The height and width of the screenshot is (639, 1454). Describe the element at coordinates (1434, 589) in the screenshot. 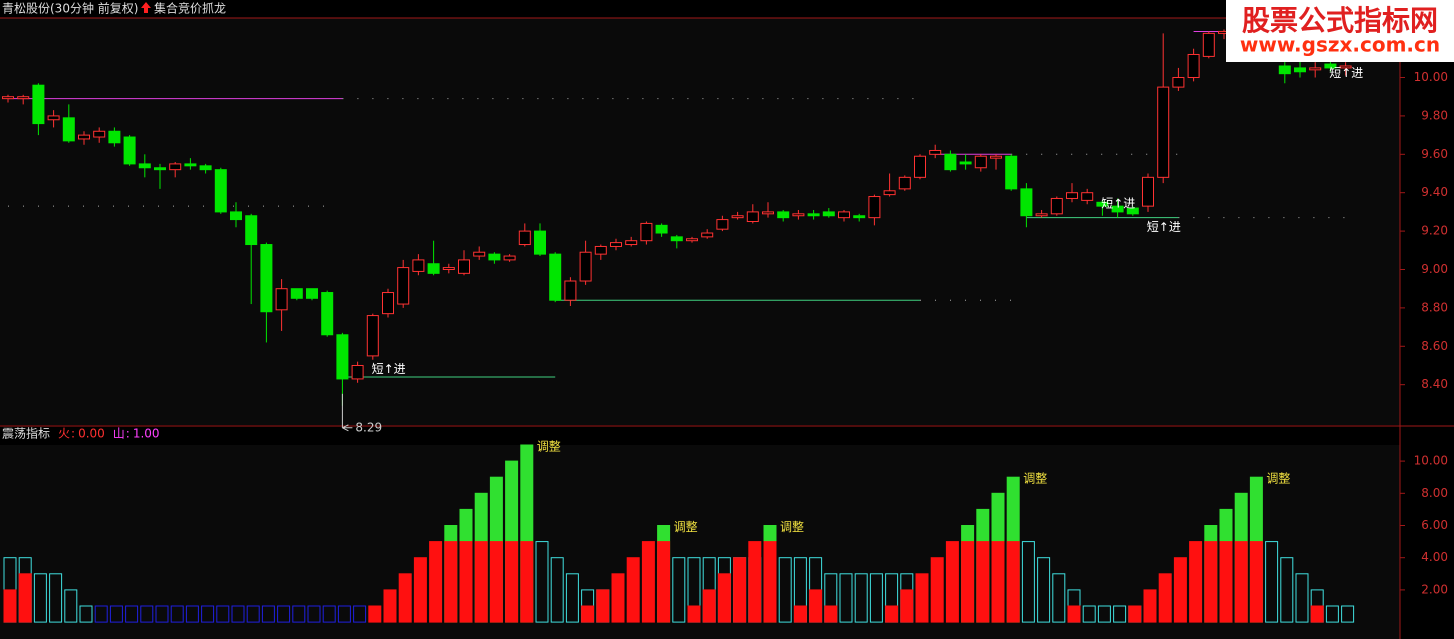

I see `y-tick-label: 2.00` at that location.